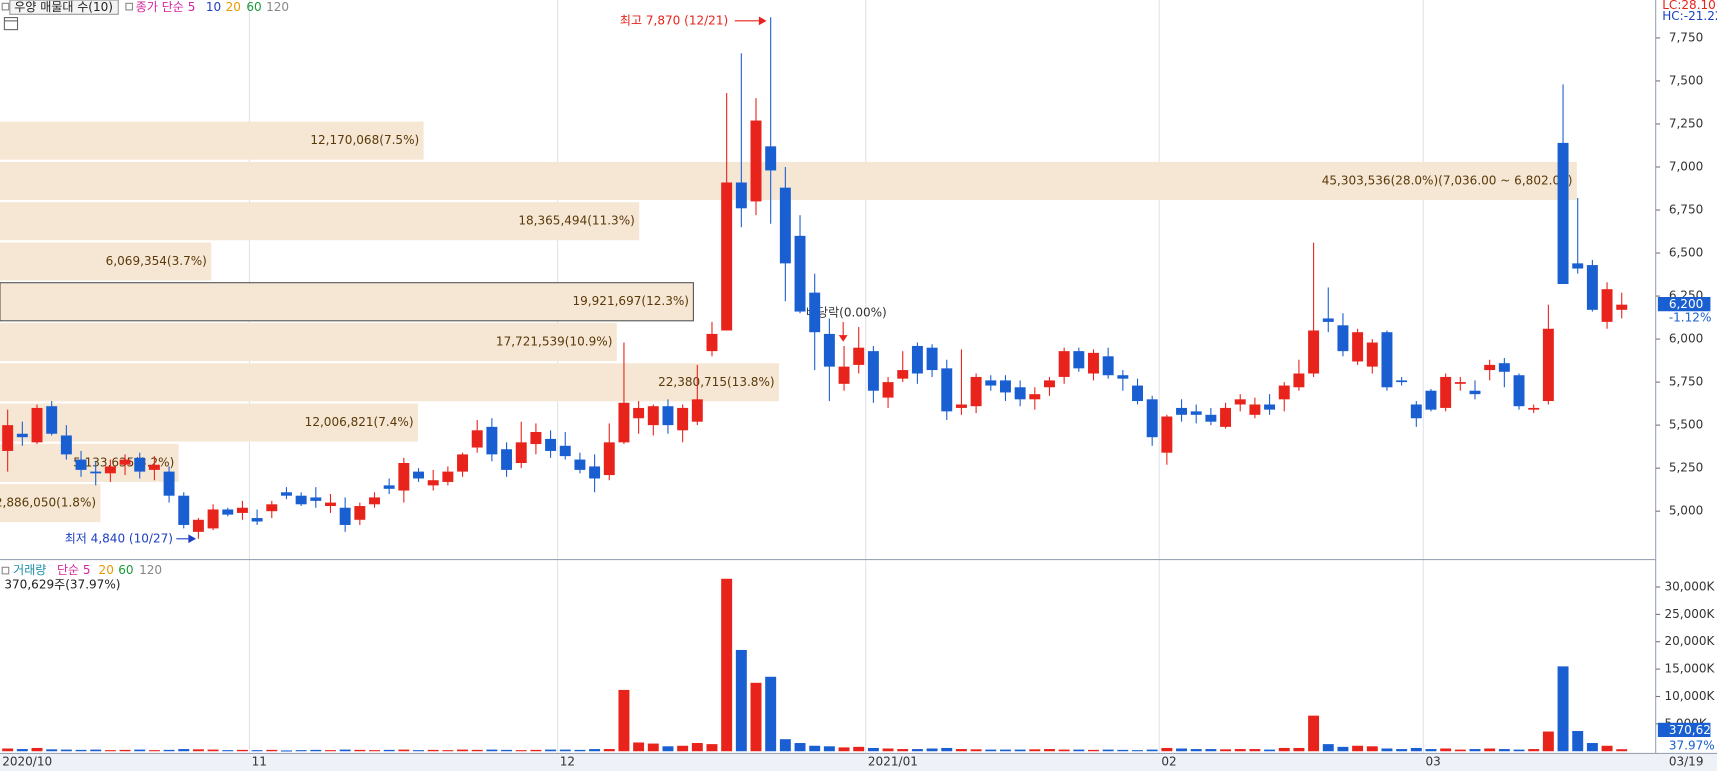 The height and width of the screenshot is (771, 1717). What do you see at coordinates (62, 584) in the screenshot?
I see `volume-info: 370,629주(37.97%)` at bounding box center [62, 584].